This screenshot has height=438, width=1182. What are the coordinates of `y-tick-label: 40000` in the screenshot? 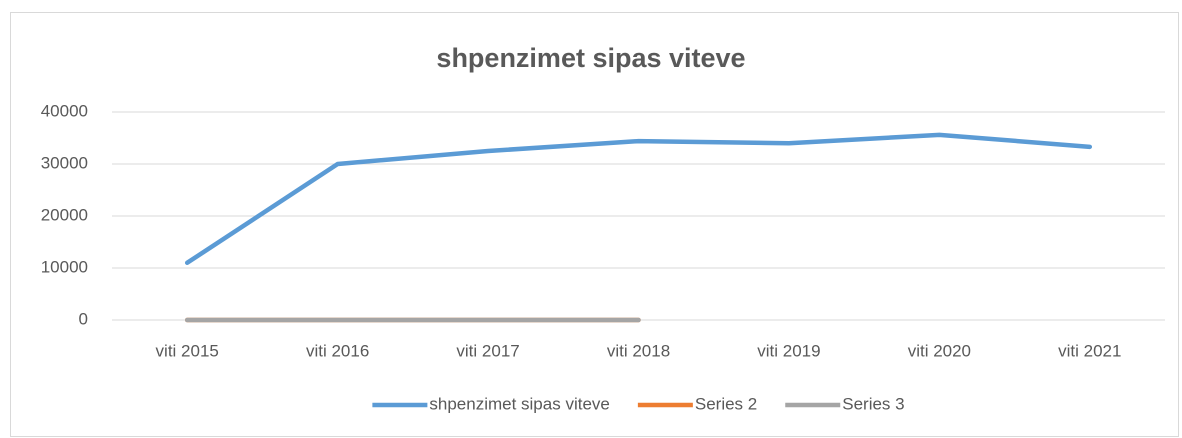 It's located at (64, 110).